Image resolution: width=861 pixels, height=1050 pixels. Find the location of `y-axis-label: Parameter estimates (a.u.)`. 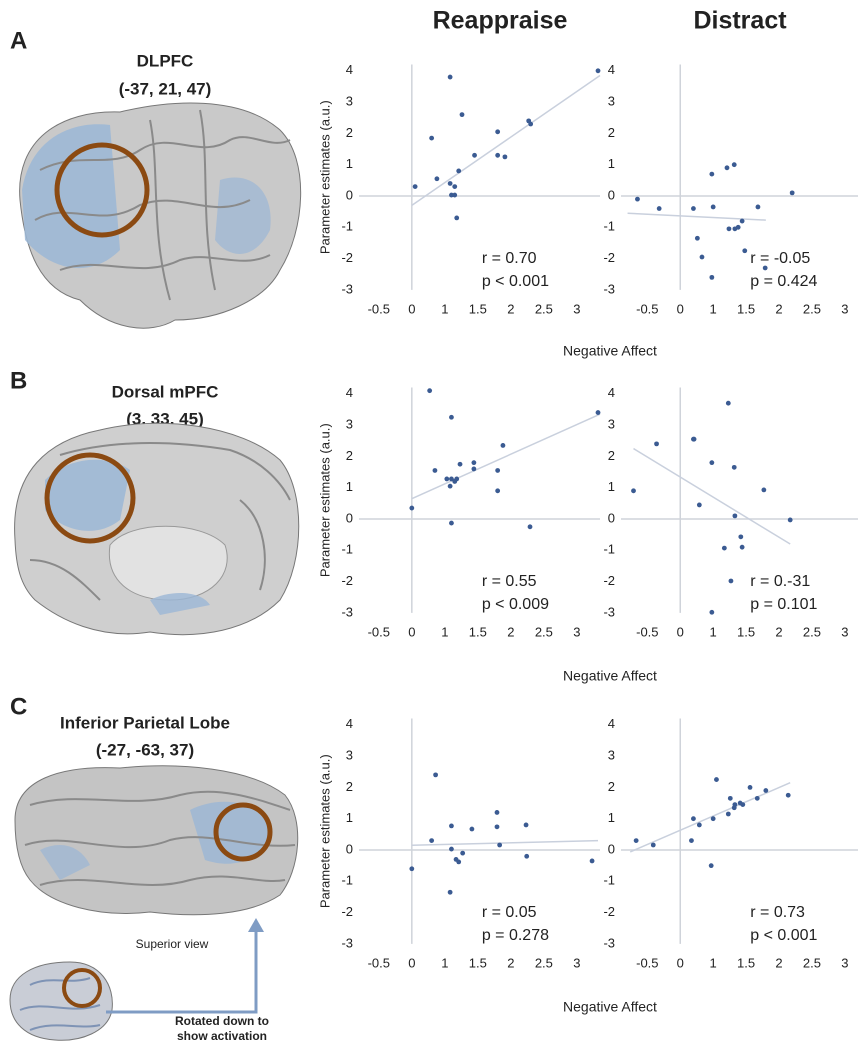

y-axis-label: Parameter estimates (a.u.) is located at coordinates (324, 177).